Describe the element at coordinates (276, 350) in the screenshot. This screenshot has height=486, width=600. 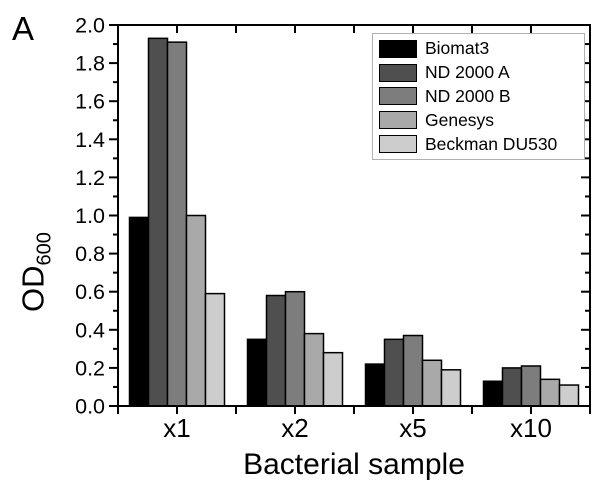
I see `bar-nd-2000-a-x2` at that location.